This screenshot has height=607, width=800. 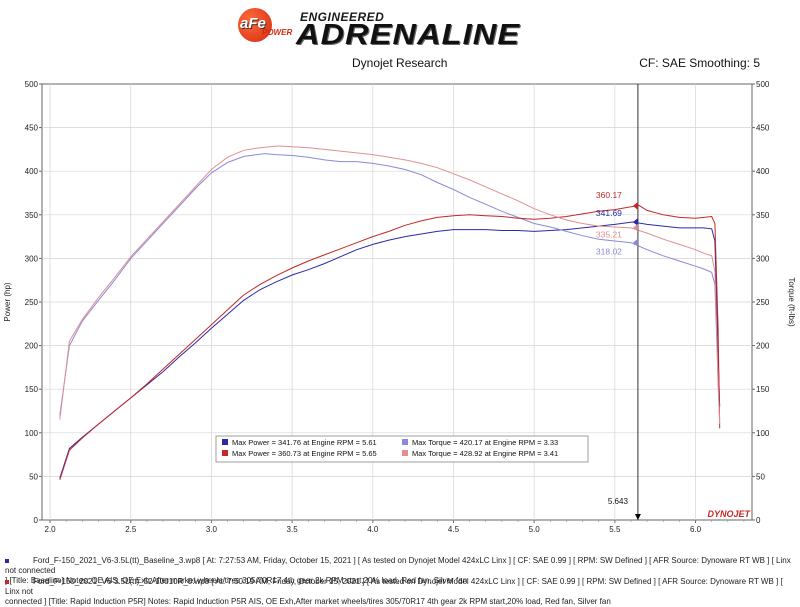 I want to click on y2-tick-label: 50, so click(x=760, y=476).